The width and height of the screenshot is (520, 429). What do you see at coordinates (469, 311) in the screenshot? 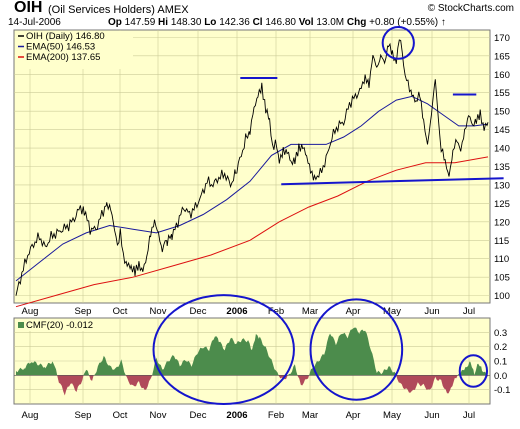
I see `price-x-tick-label: Jul` at bounding box center [469, 311].